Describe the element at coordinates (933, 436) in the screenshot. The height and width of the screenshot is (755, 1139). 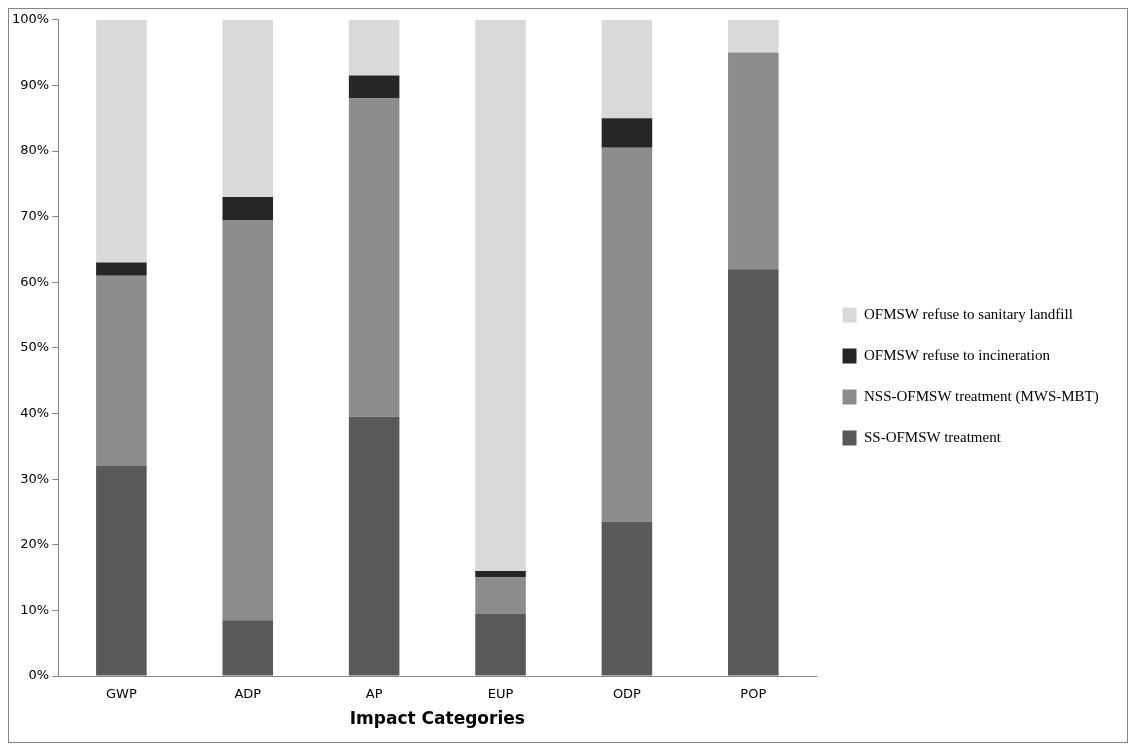
I see `legend-label: SS-OFMSW treatment` at that location.